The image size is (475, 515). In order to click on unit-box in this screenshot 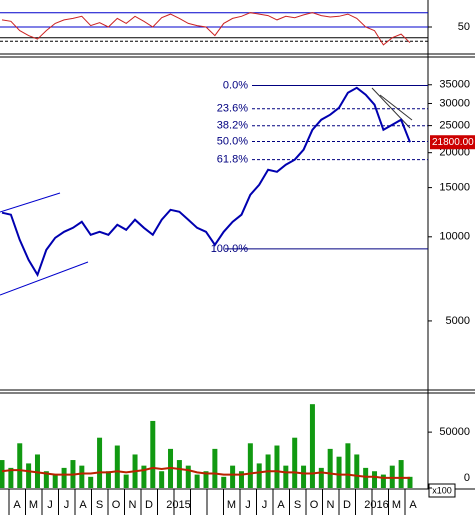, I will do `click(442, 490)`.